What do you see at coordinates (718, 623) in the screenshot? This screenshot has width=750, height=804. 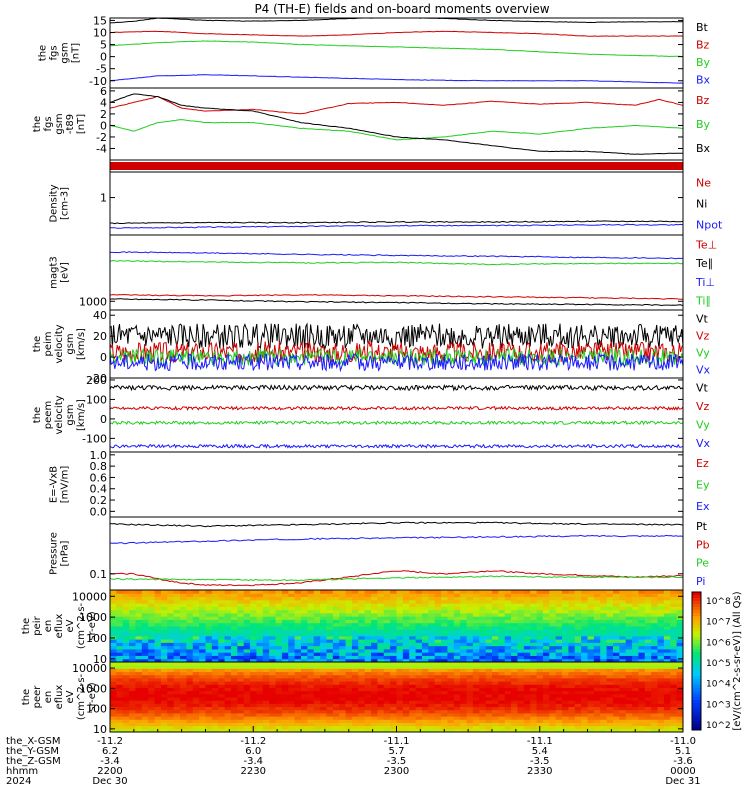 I see `colorbar-tick-label: 10^7` at bounding box center [718, 623].